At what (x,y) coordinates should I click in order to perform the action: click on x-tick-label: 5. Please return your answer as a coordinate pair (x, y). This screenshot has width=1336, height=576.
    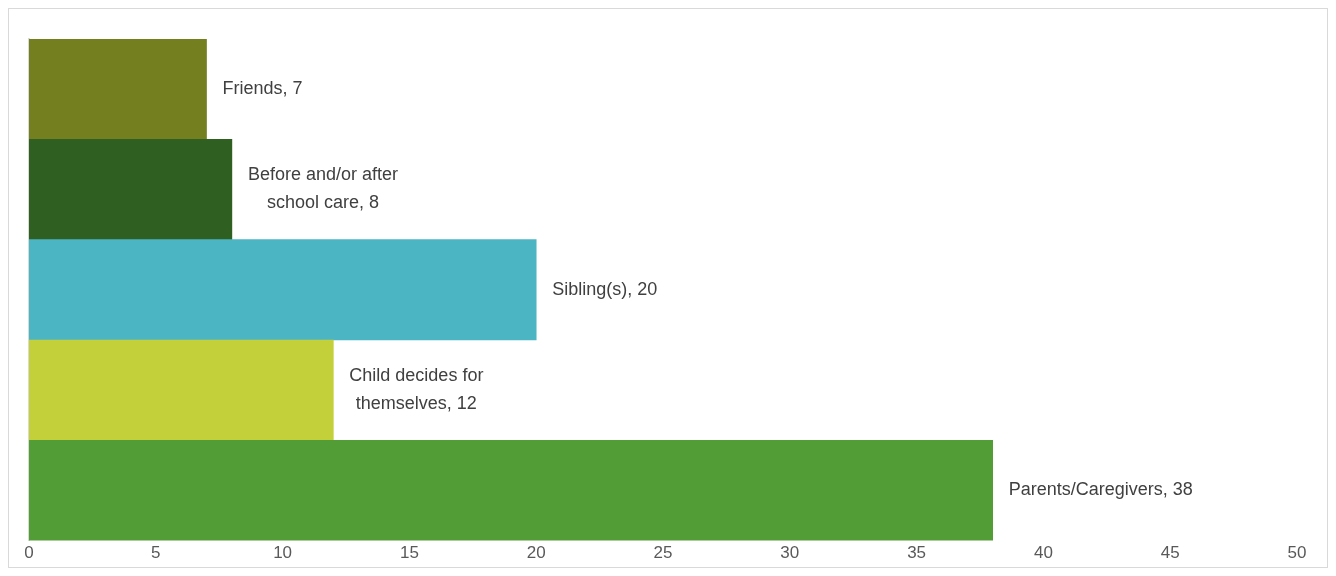
    Looking at the image, I should click on (156, 553).